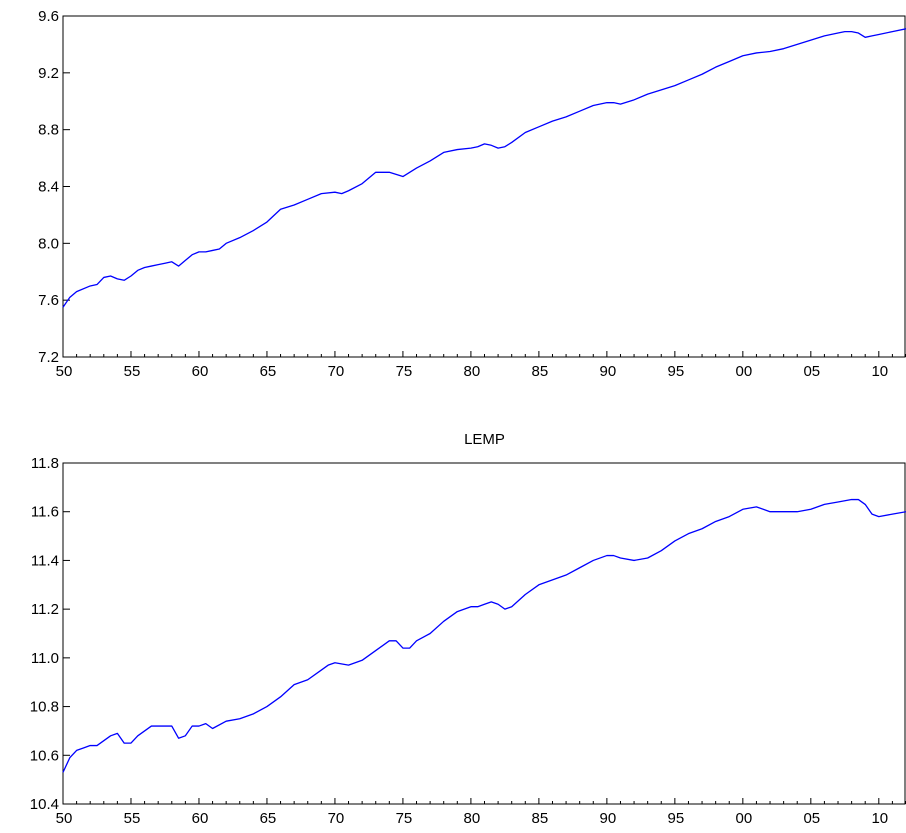  I want to click on y-tick-label: 11.6, so click(45, 512).